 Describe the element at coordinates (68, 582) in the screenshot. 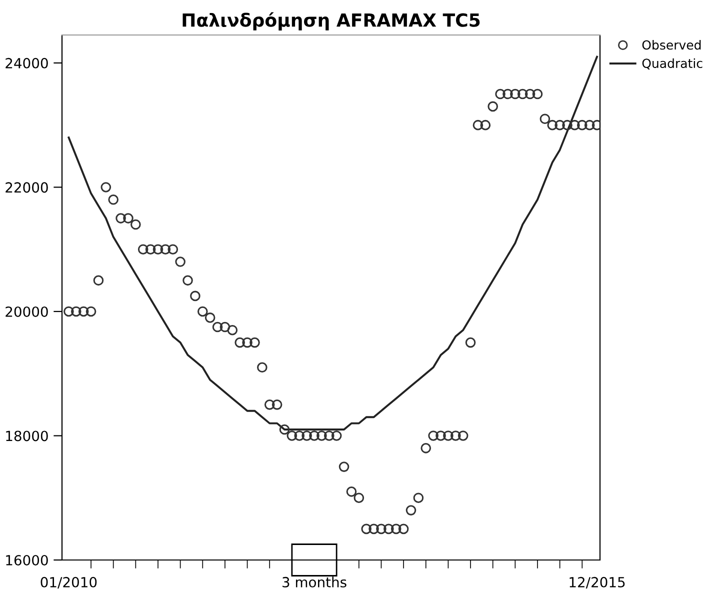

I see `x-tick-label: 01/2010` at that location.